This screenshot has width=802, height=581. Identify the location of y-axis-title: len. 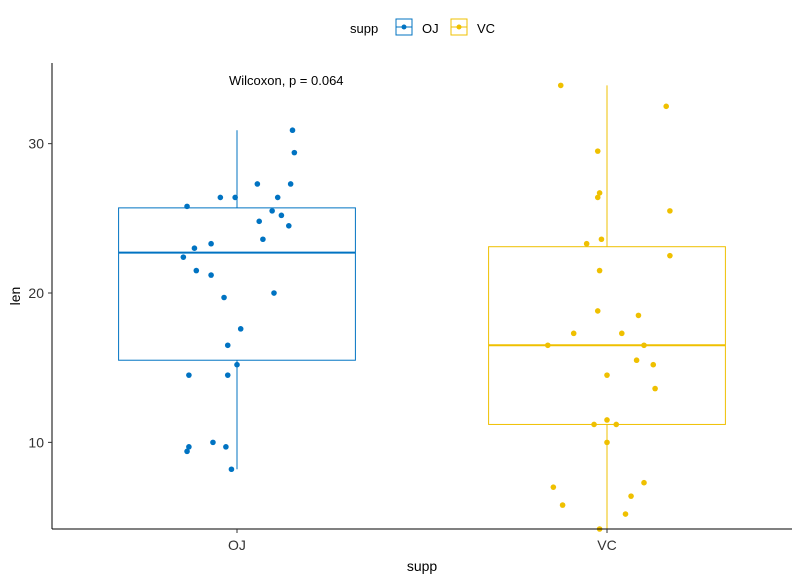
(15, 296).